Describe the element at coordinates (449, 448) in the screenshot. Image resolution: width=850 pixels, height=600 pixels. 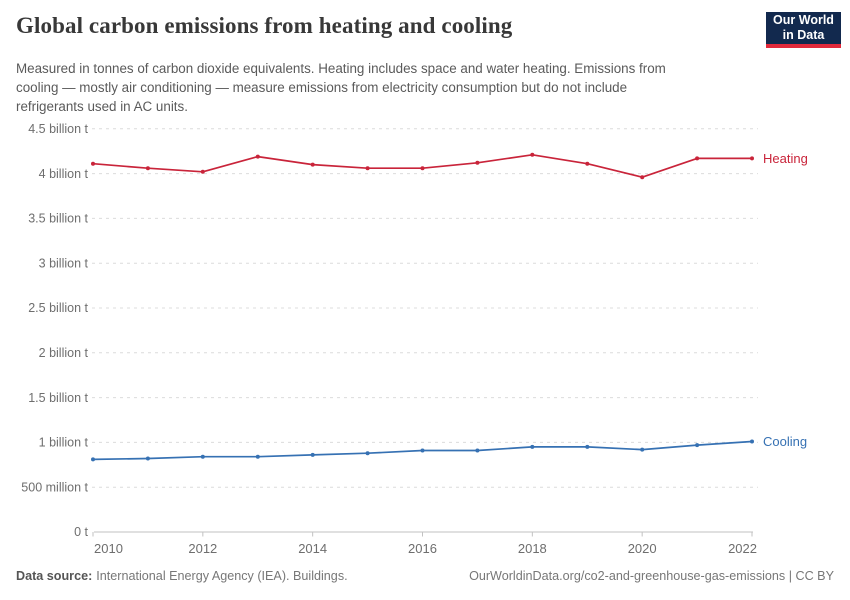
I see `series-cooling: Cooling` at that location.